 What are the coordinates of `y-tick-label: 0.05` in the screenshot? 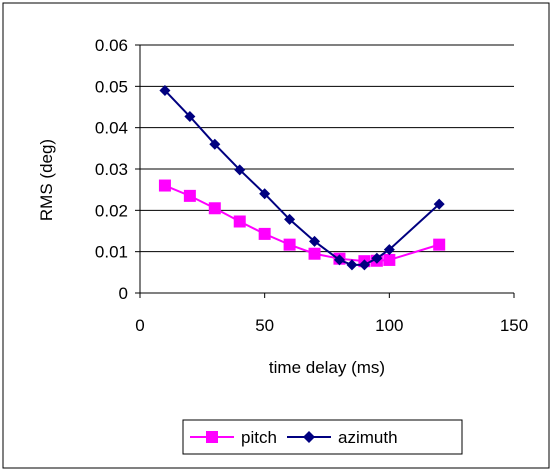 It's located at (111, 86).